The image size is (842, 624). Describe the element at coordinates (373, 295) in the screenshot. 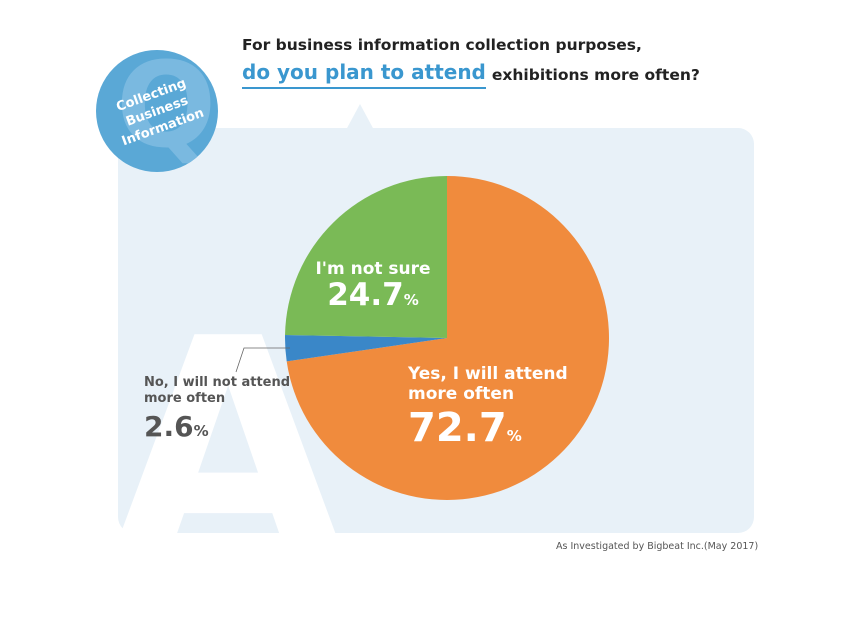

I see `slice-value: 24.7%` at that location.